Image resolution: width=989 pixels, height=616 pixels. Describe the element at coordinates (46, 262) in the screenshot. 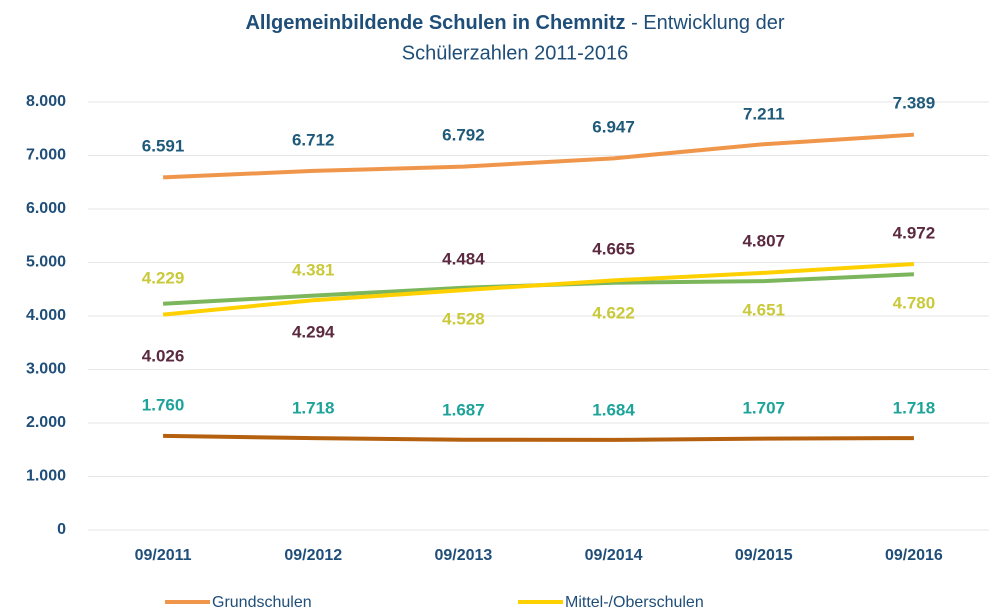

I see `y-tick-label: 5.000` at that location.